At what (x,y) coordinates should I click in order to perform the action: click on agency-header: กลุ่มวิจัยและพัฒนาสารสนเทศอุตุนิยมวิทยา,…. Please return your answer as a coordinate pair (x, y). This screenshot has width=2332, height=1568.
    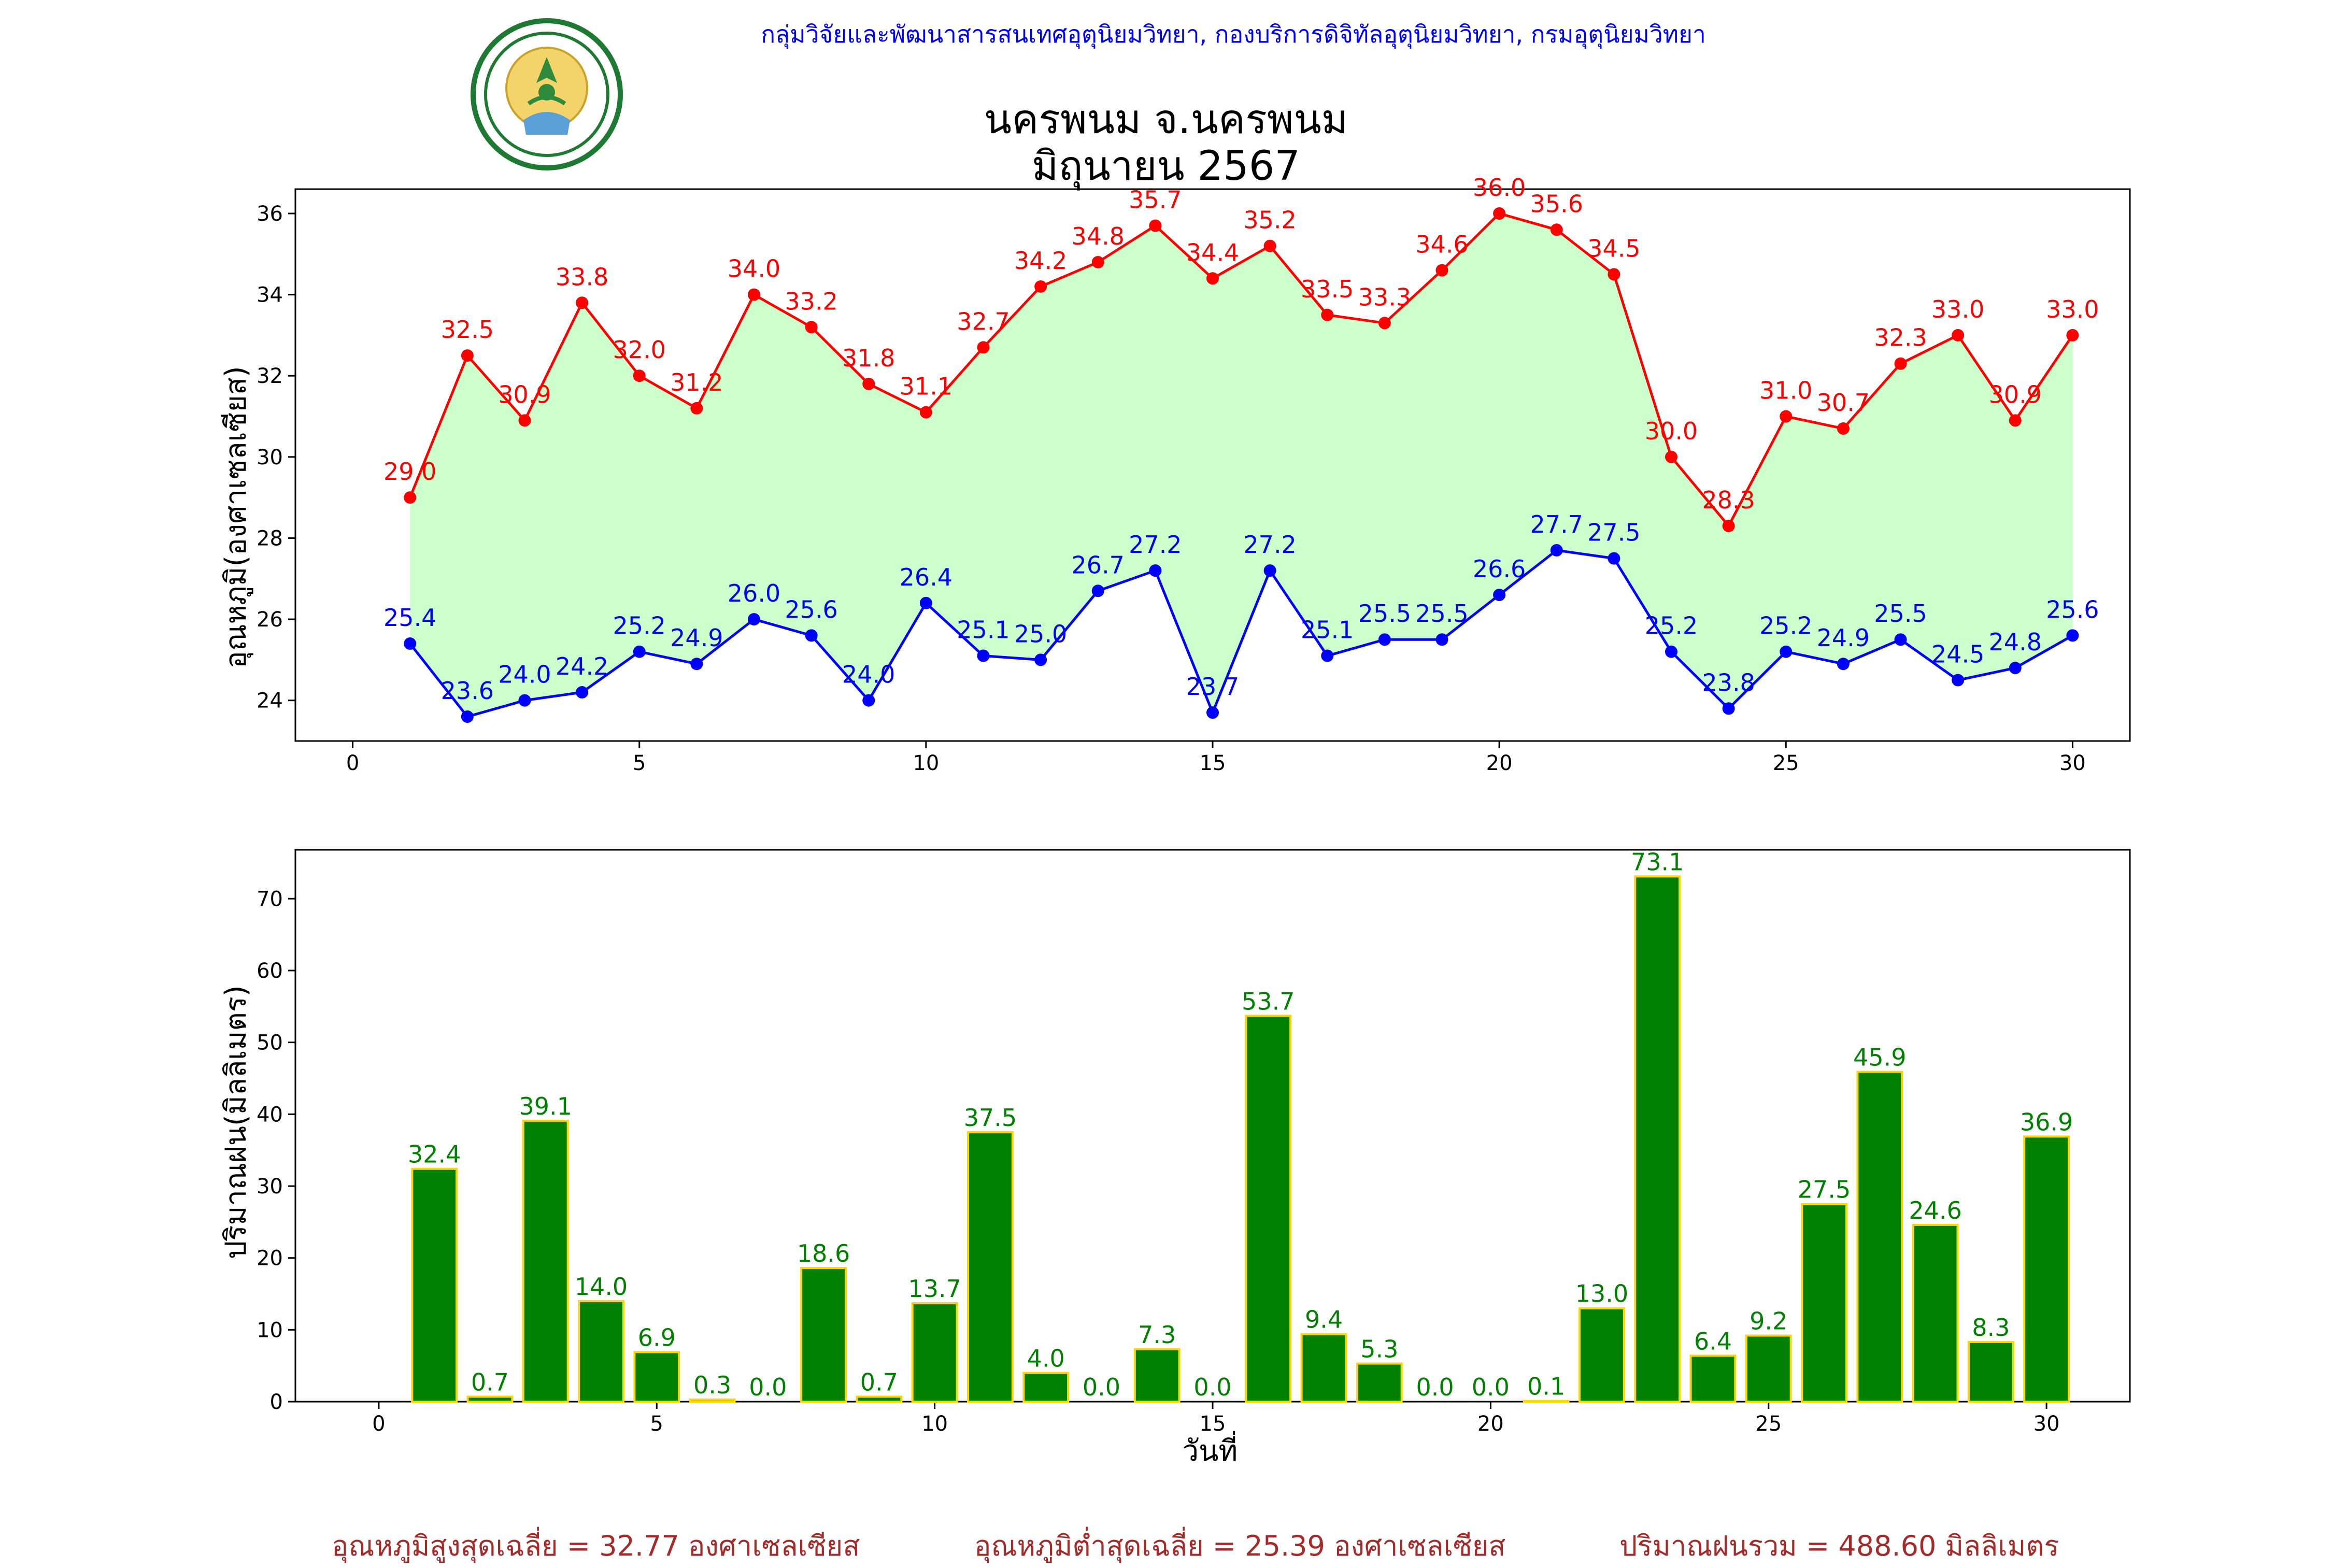
    Looking at the image, I should click on (1233, 34).